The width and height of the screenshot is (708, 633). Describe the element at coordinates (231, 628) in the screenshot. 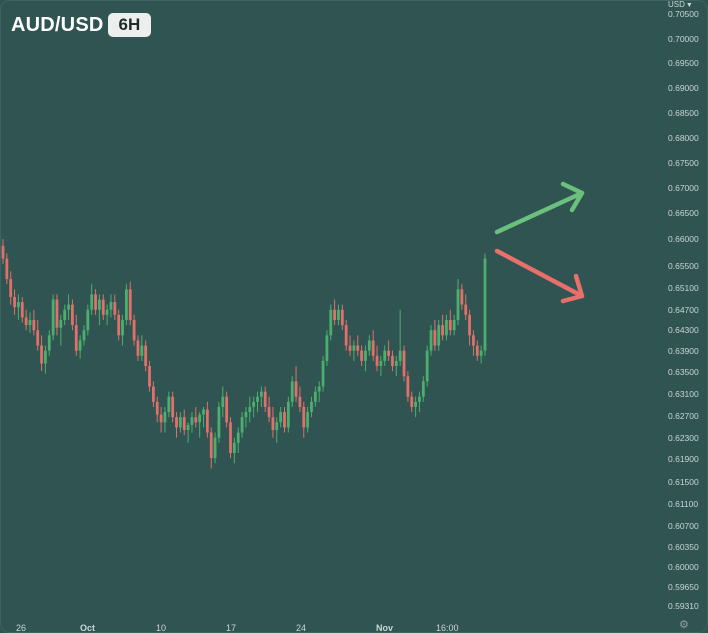

I see `x-tick-label: 17` at that location.